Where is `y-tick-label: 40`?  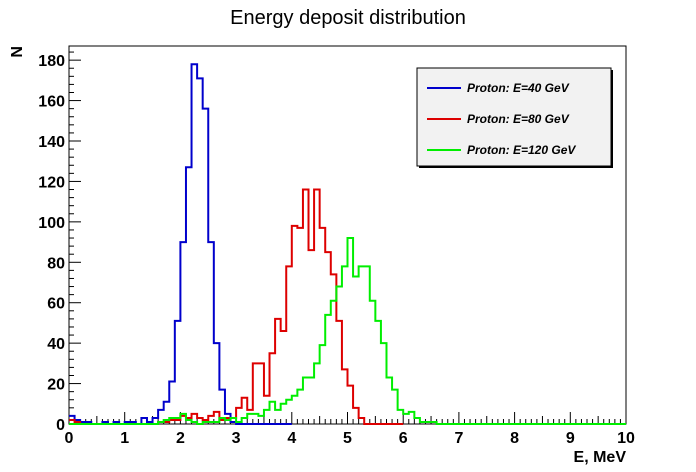
y-tick-label: 40 is located at coordinates (56, 344).